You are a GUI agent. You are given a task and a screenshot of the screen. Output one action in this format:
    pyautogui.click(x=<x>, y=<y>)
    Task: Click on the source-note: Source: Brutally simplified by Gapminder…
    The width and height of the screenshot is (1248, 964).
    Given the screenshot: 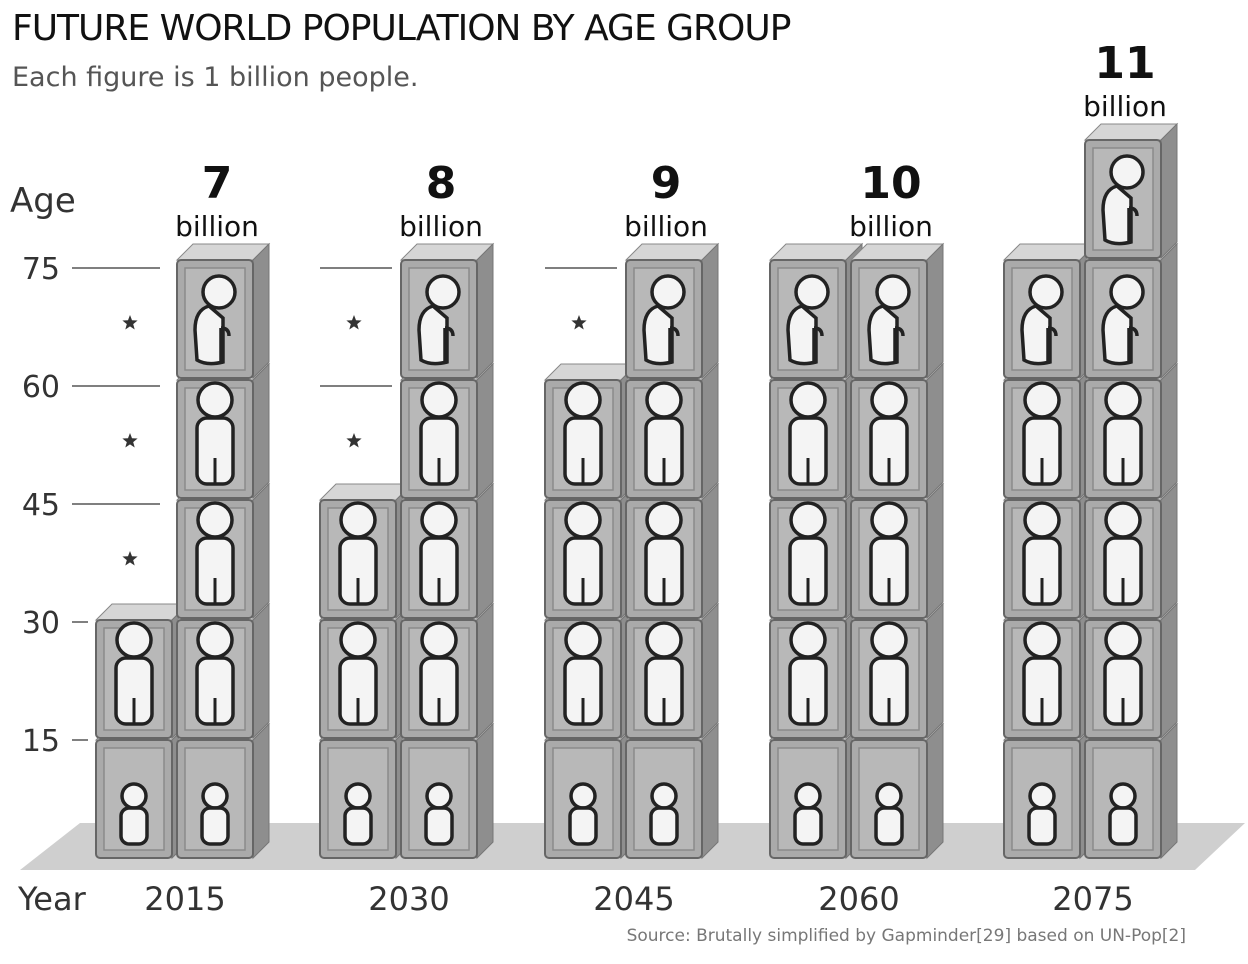 What is the action you would take?
    pyautogui.click(x=906, y=936)
    